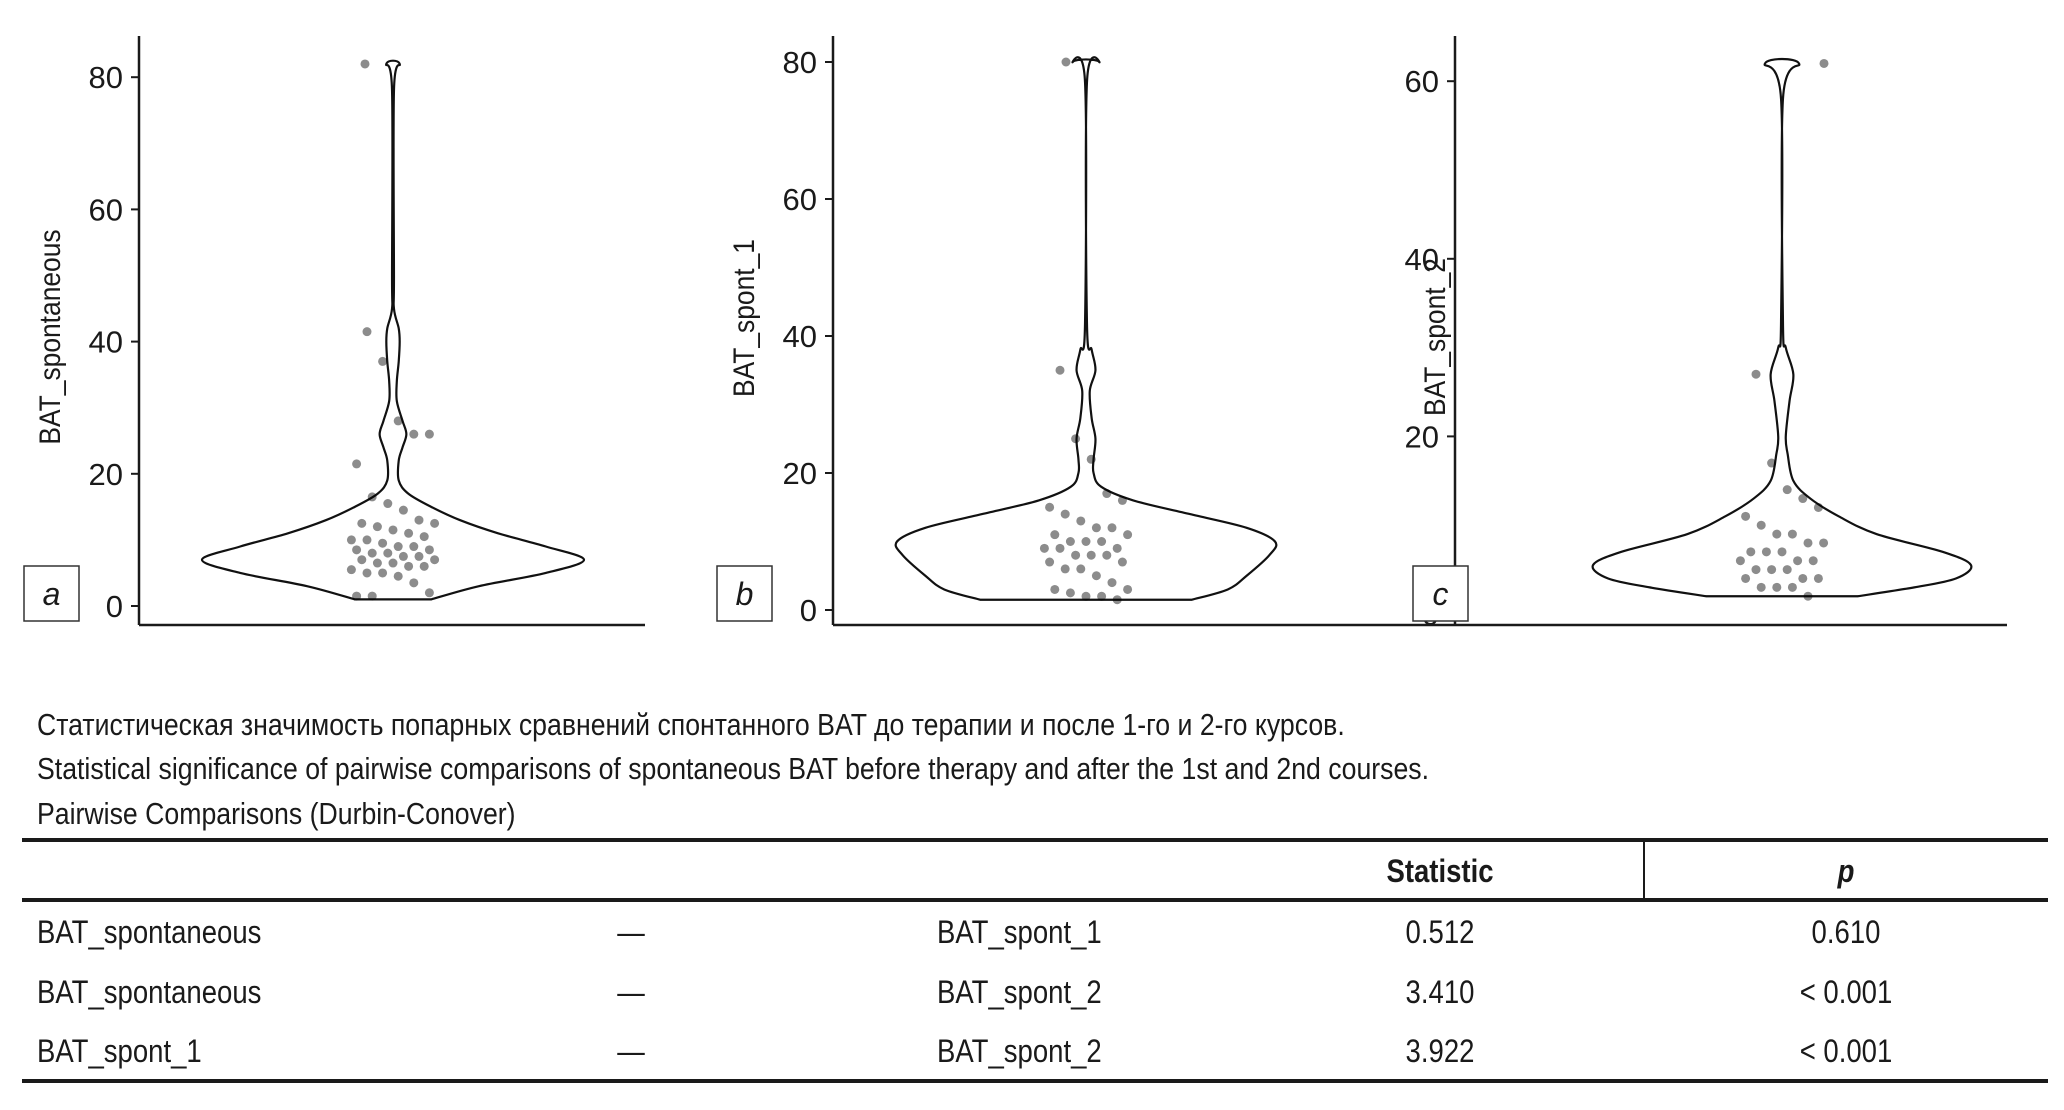  What do you see at coordinates (1035, 900) in the screenshot?
I see `header-rule` at bounding box center [1035, 900].